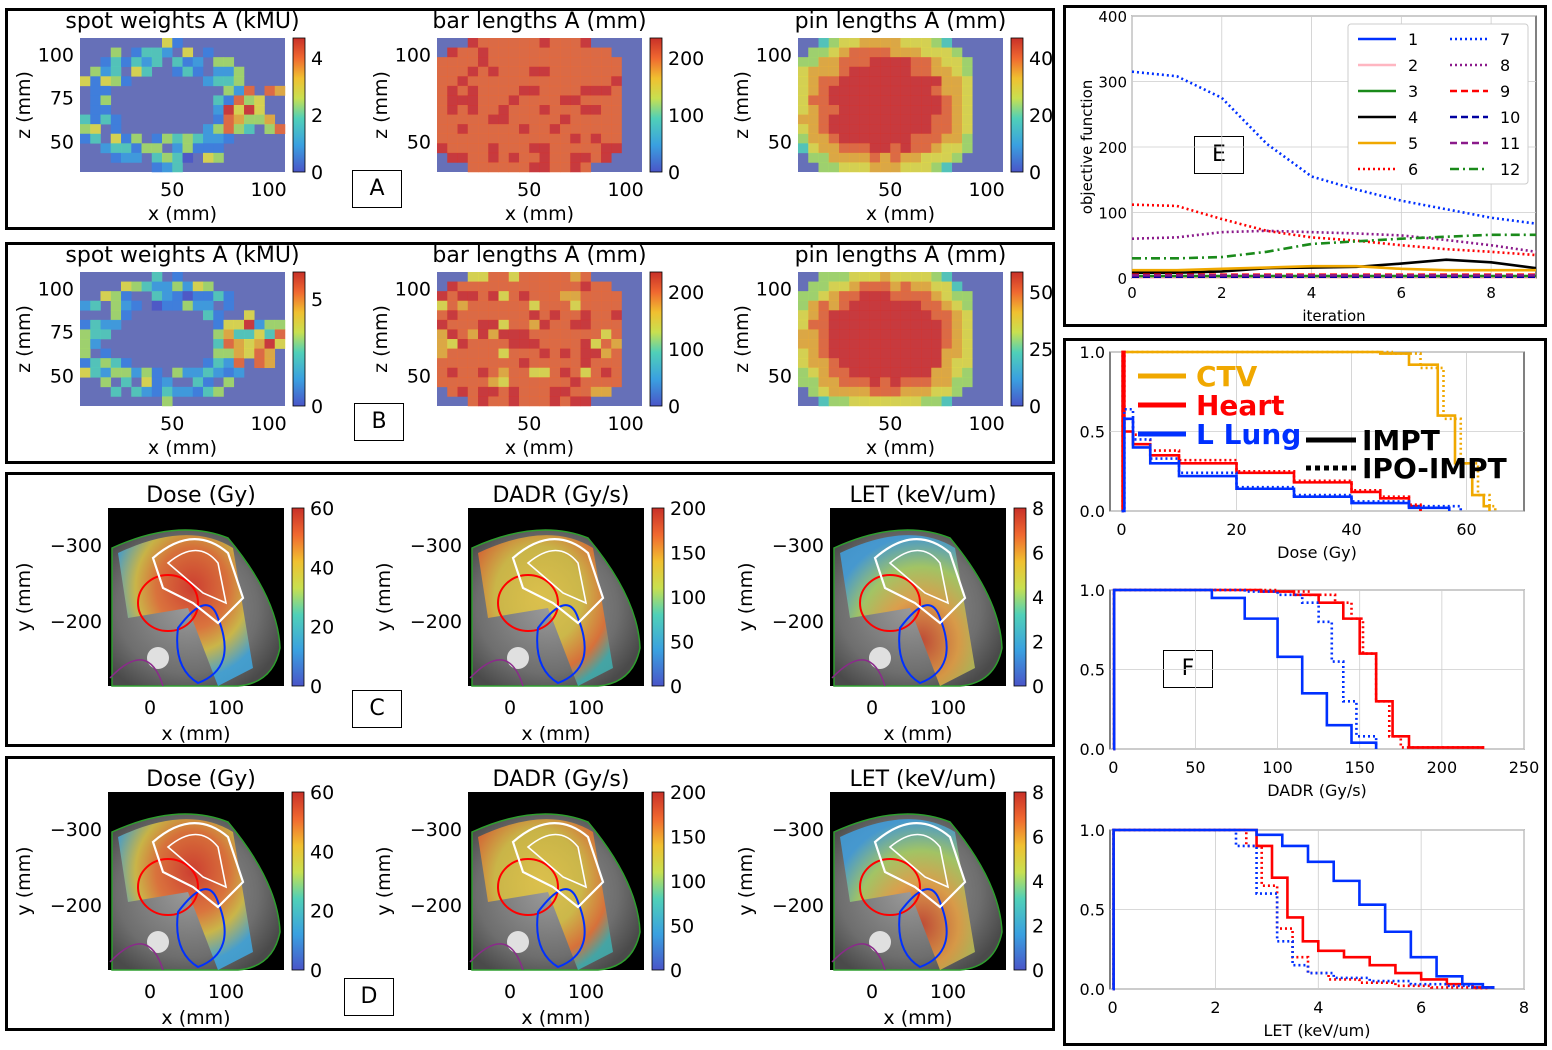 The image size is (1552, 1050). Describe the element at coordinates (1524, 767) in the screenshot. I see `x-tick-label: 250` at that location.